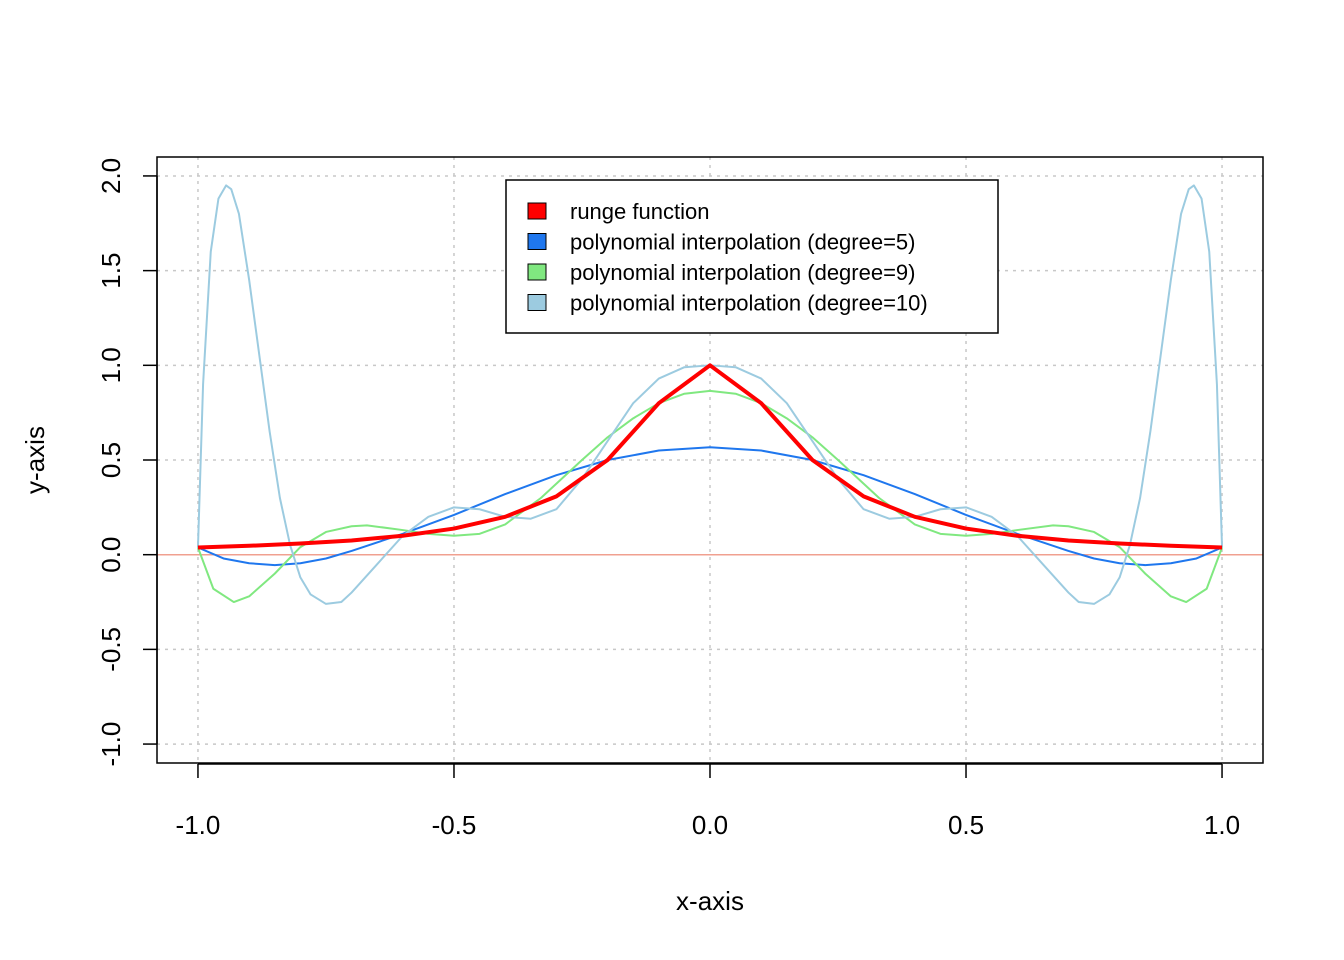 The width and height of the screenshot is (1344, 960). Describe the element at coordinates (743, 272) in the screenshot. I see `legend-label: polynomial interpolation (degree=9)` at that location.